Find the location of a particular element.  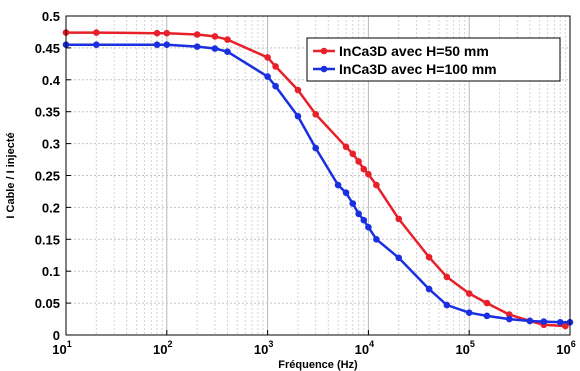

x-tick-label: 10³ is located at coordinates (263, 348).